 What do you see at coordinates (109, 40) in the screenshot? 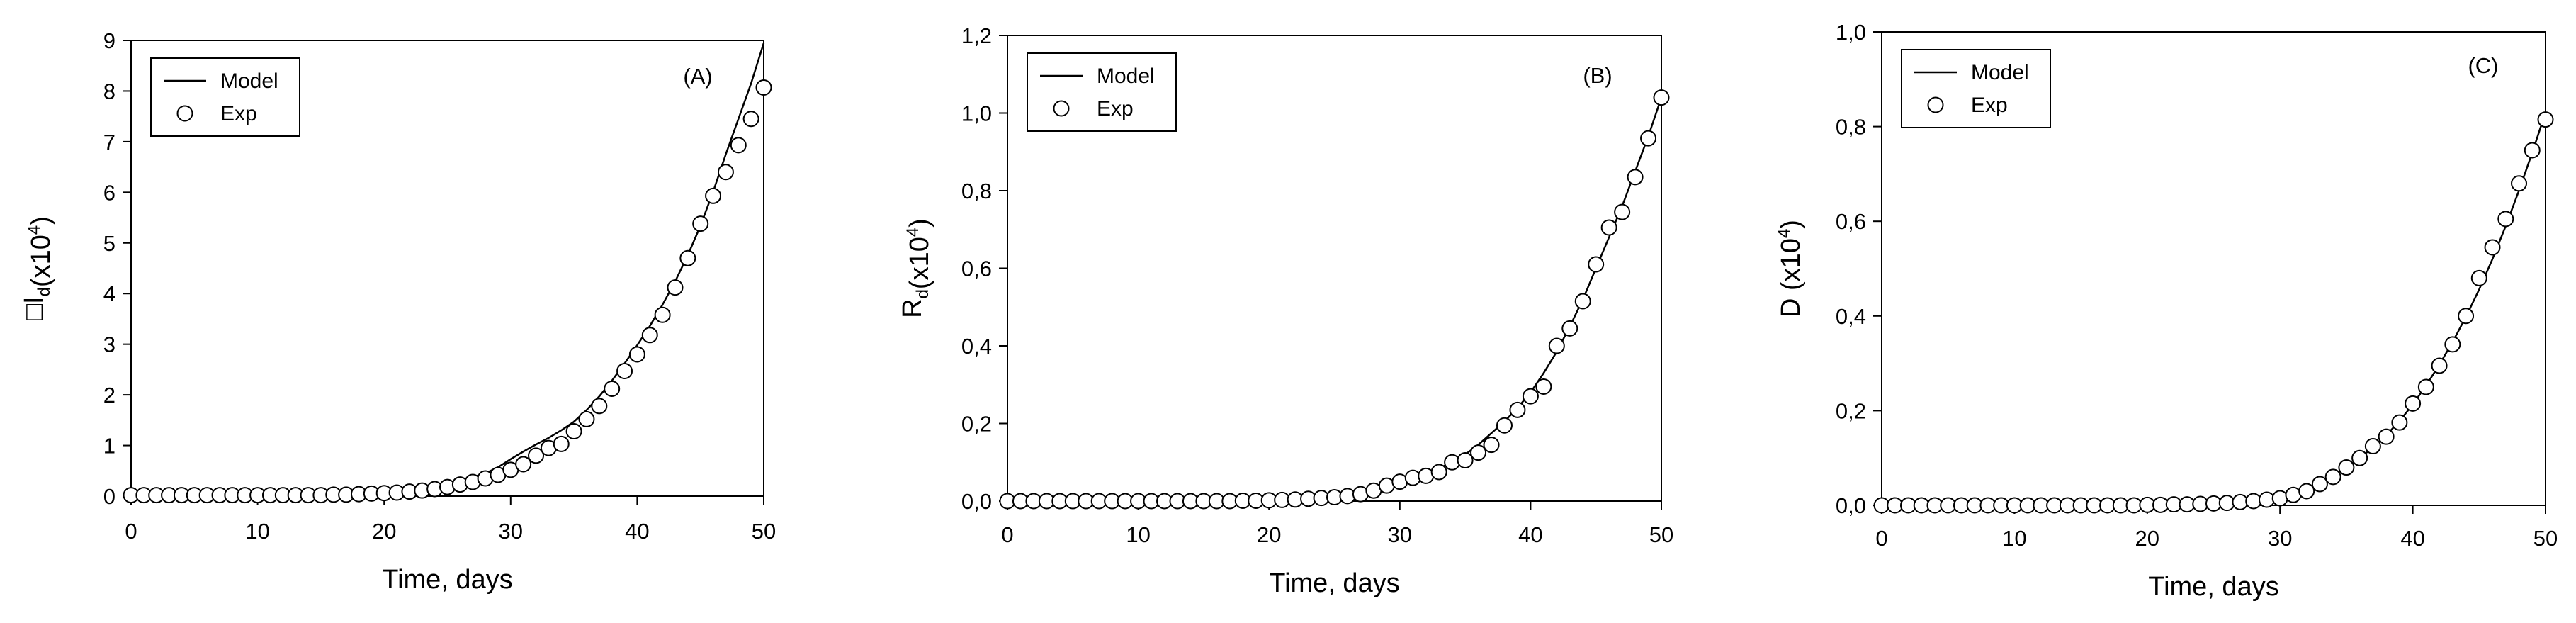
I see `y-tick-label: 9` at bounding box center [109, 40].